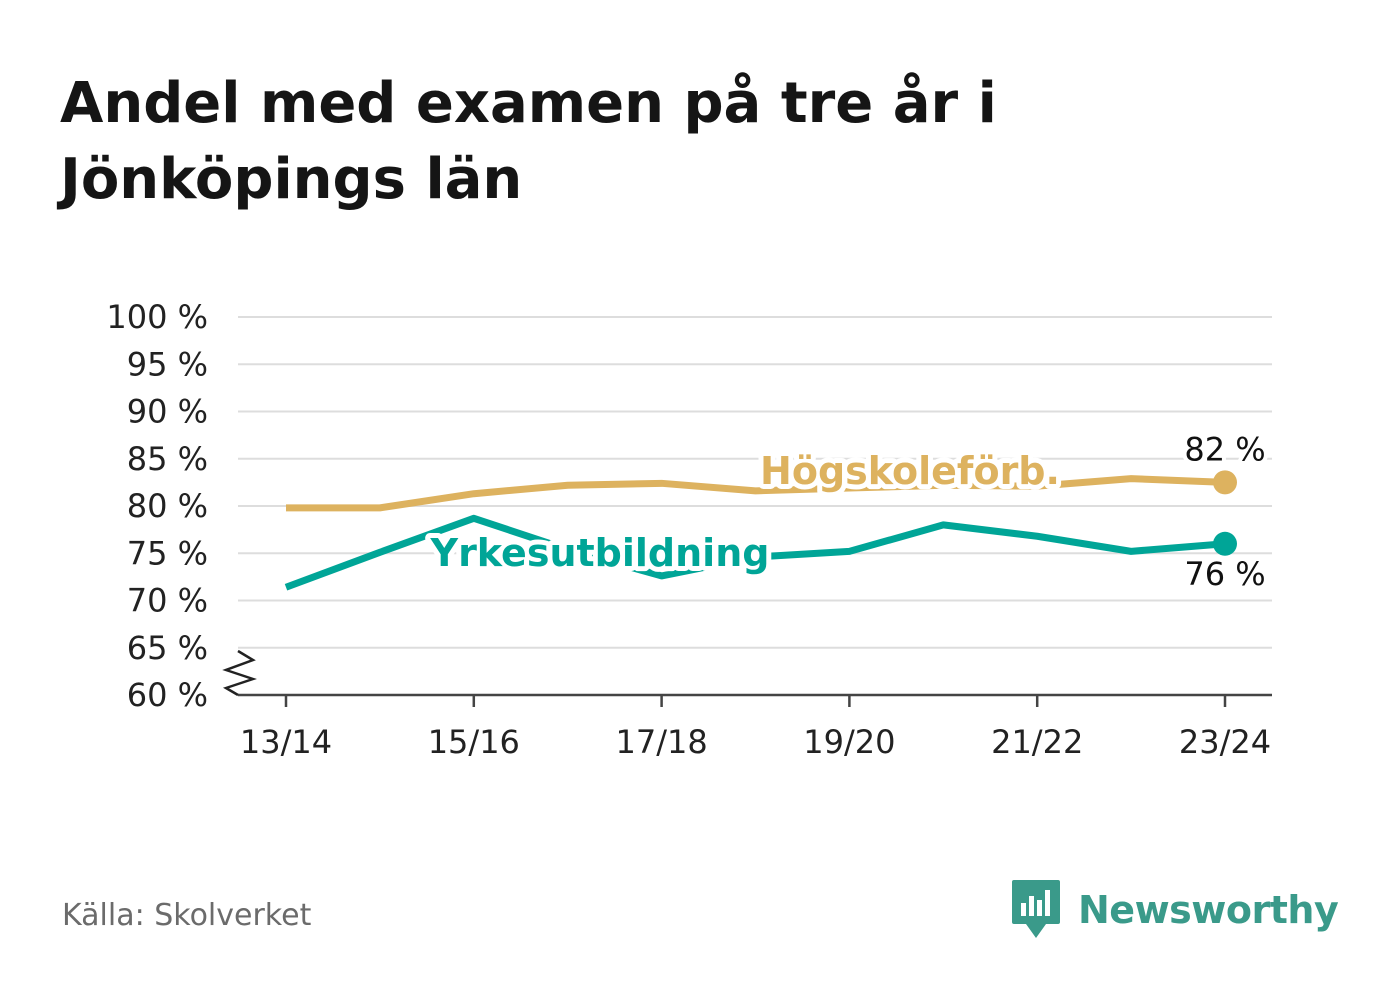 The height and width of the screenshot is (999, 1382). Describe the element at coordinates (239, 673) in the screenshot. I see `y-axis-break-symbol` at that location.